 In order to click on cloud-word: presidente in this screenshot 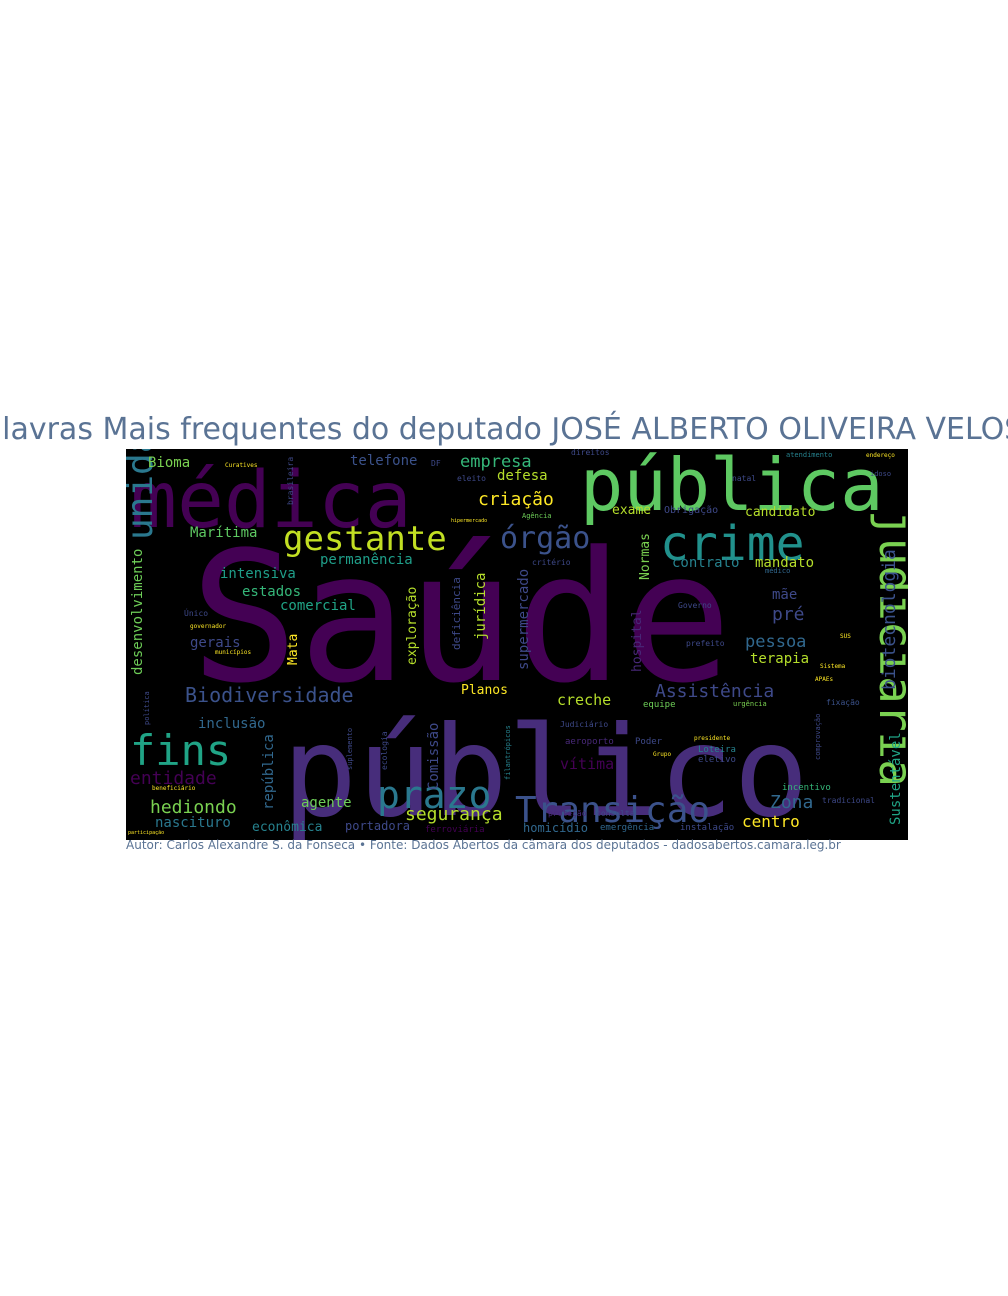, I will do `click(712, 738)`.